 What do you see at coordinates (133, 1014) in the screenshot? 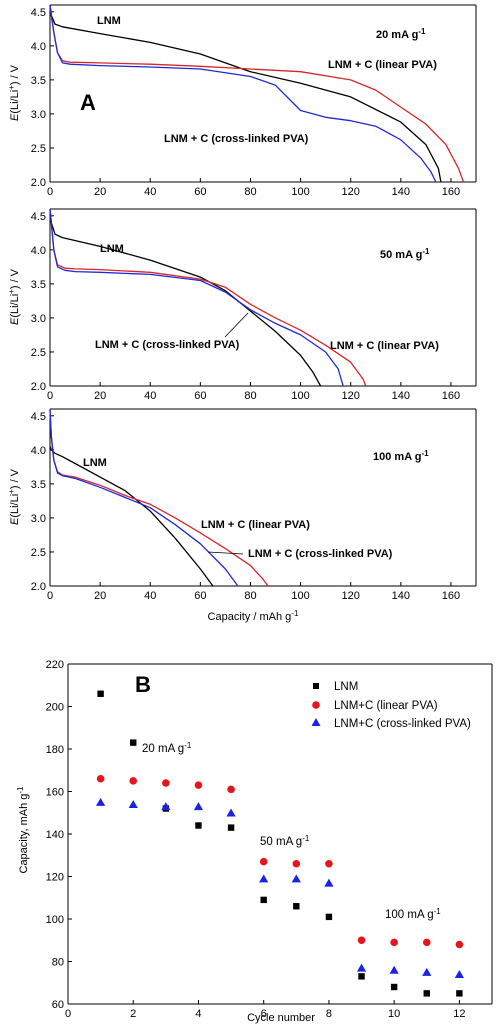
I see `x-tick-label: 2` at bounding box center [133, 1014].